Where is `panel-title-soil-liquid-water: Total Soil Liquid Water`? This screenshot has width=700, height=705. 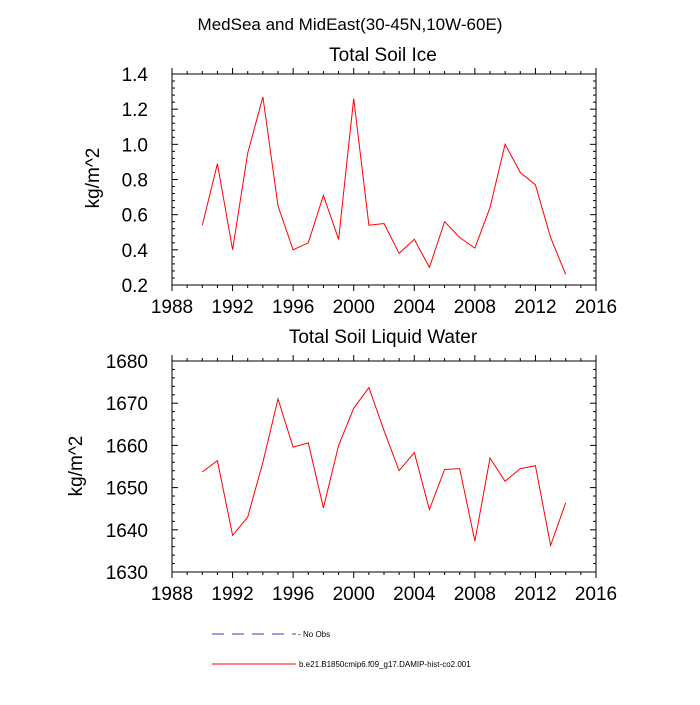 panel-title-soil-liquid-water: Total Soil Liquid Water is located at coordinates (383, 337).